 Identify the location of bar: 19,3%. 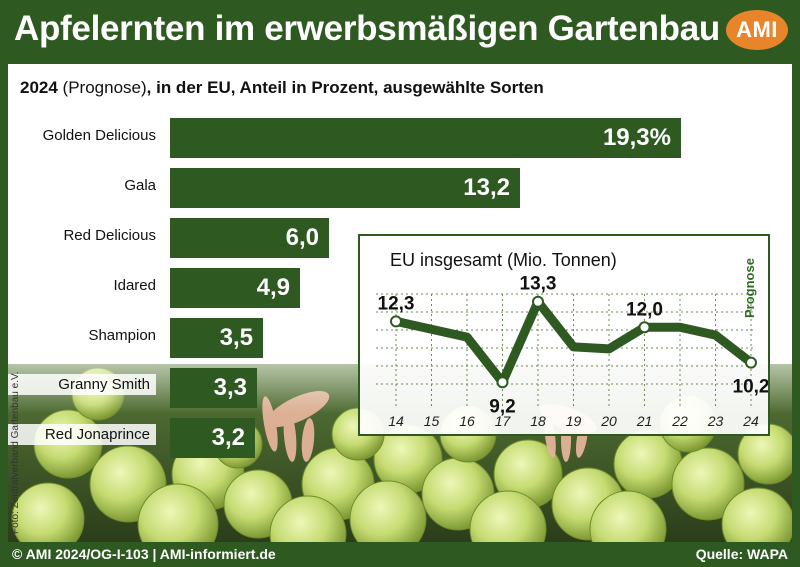
(425, 138).